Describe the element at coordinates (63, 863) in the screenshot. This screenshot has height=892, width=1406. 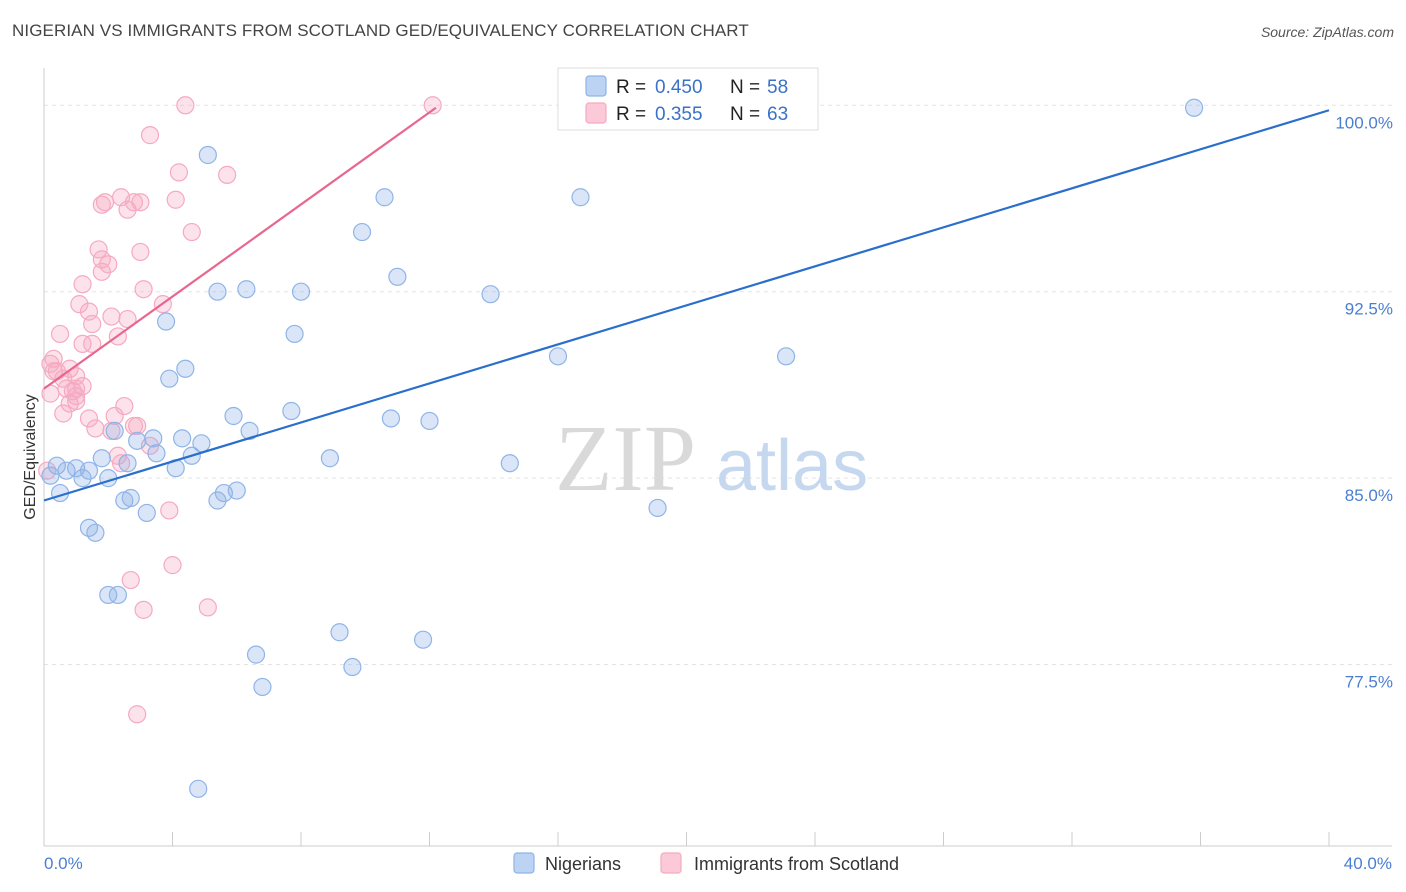
I see `x-tick-label-min: 0.0%` at that location.